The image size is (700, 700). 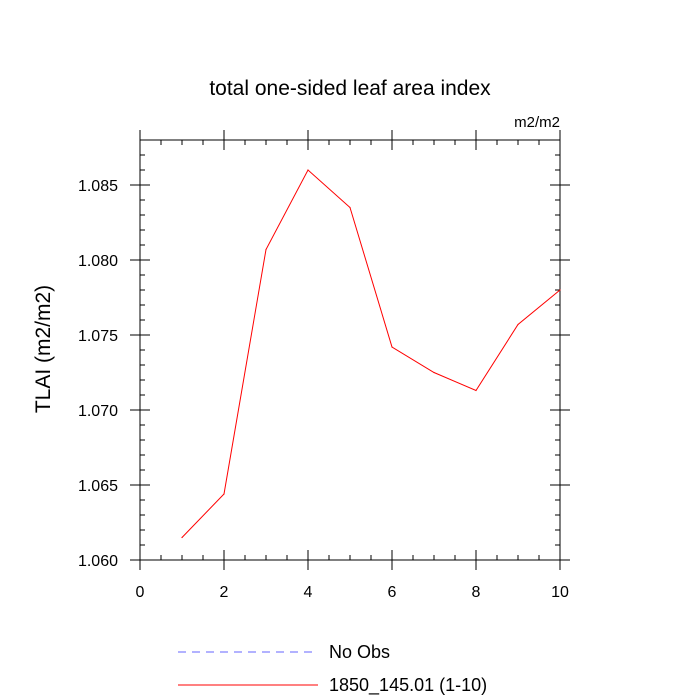 What do you see at coordinates (98, 561) in the screenshot?
I see `y-tick-label: 1.060` at bounding box center [98, 561].